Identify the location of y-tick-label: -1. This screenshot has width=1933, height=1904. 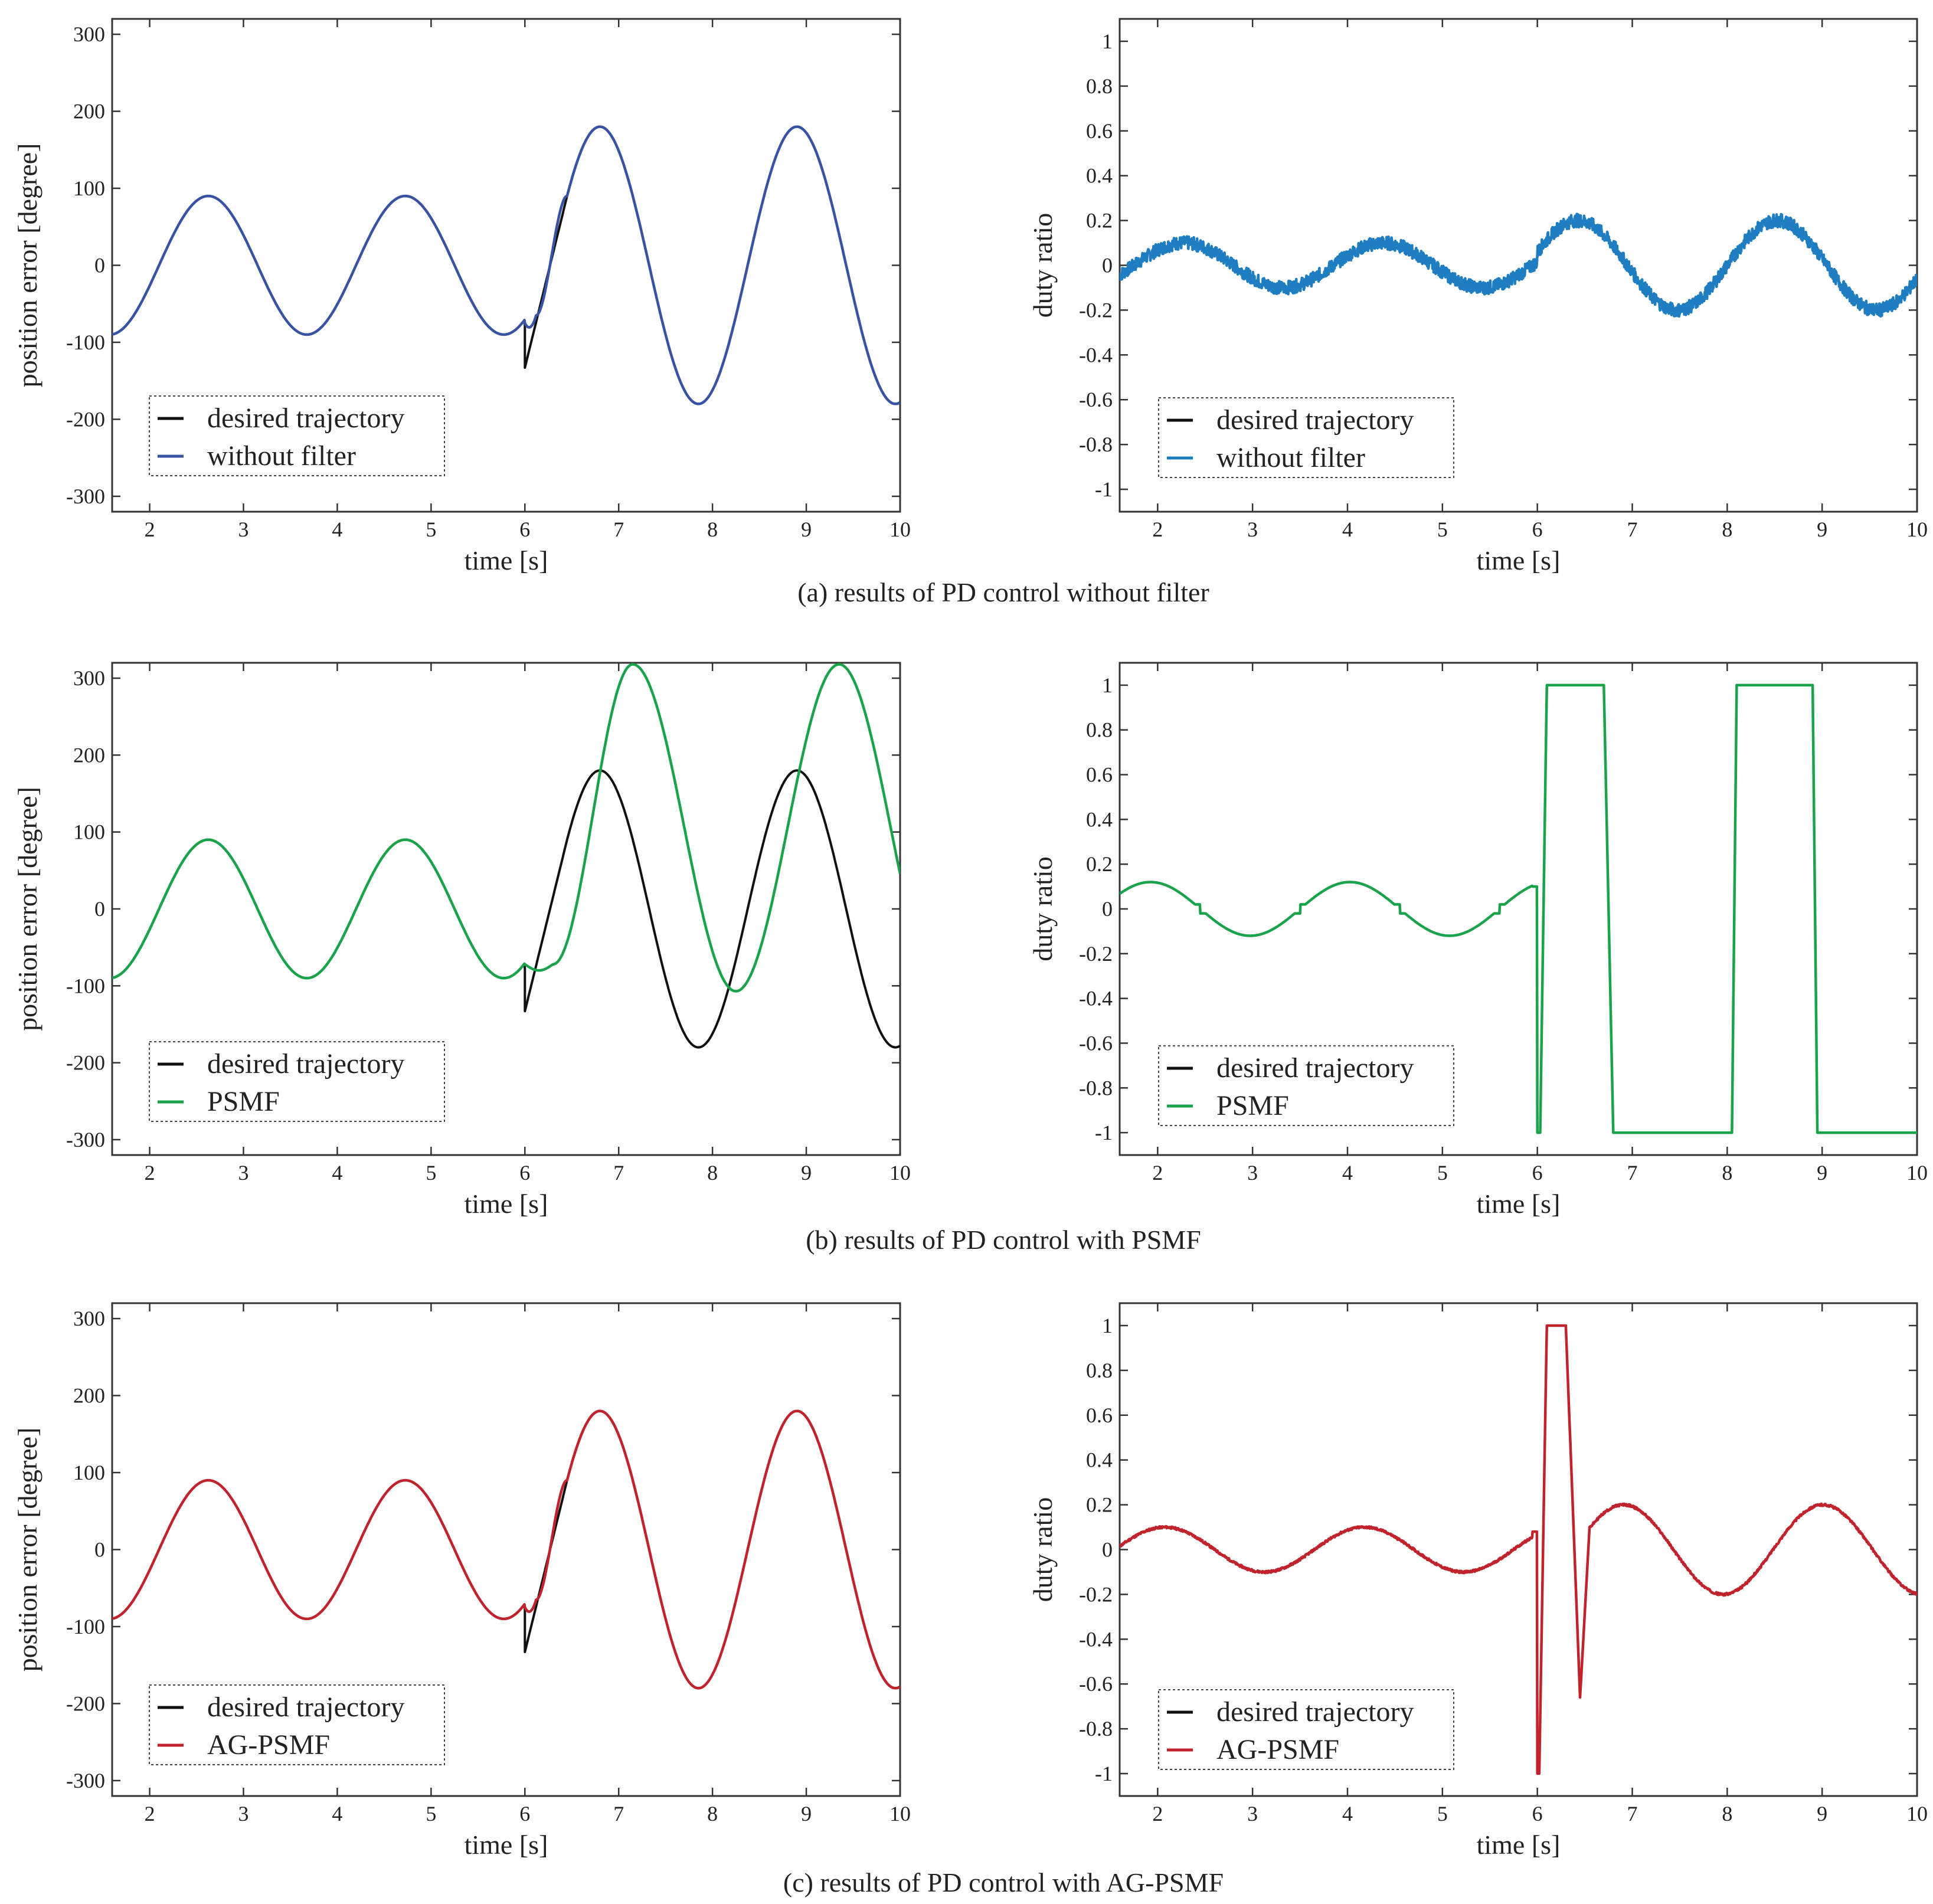
(1104, 489).